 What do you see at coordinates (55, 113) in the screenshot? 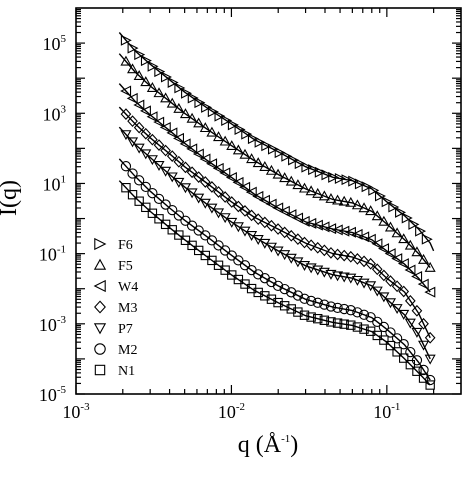
I see `y-tick-label: 10³` at bounding box center [55, 113].